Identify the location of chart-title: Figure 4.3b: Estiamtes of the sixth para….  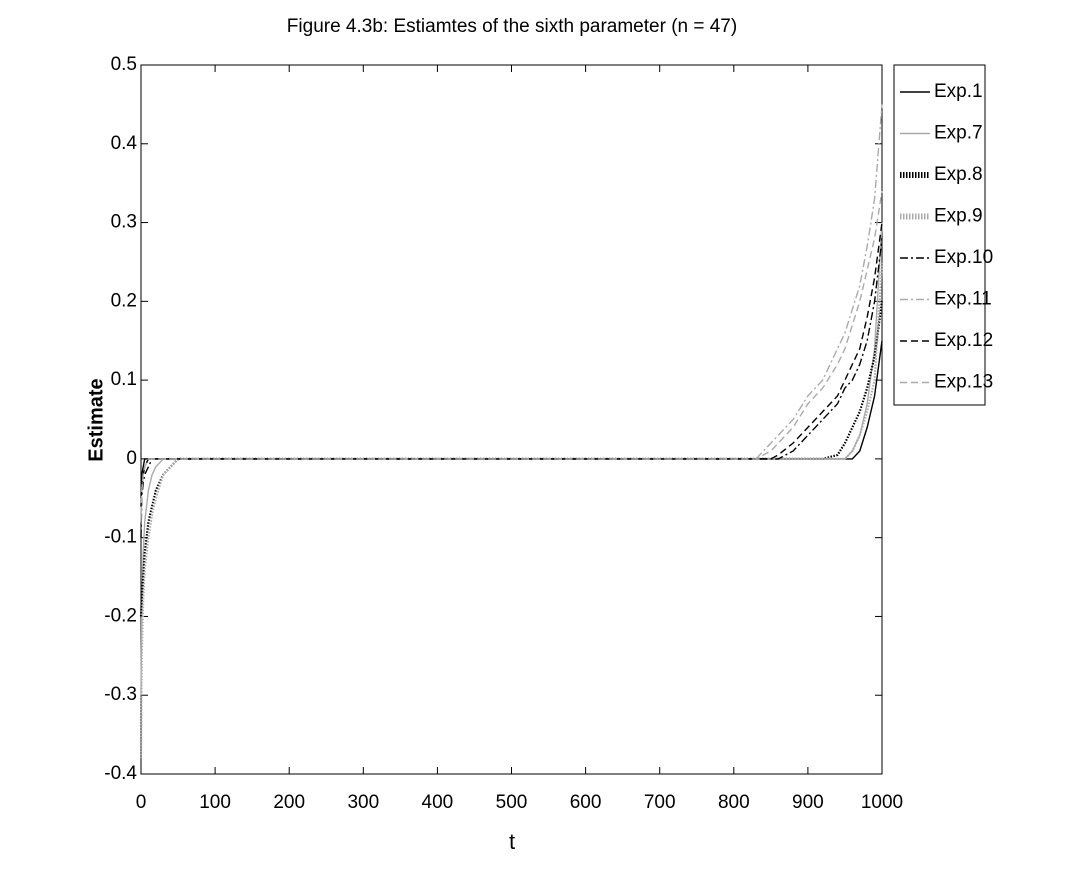
(512, 26).